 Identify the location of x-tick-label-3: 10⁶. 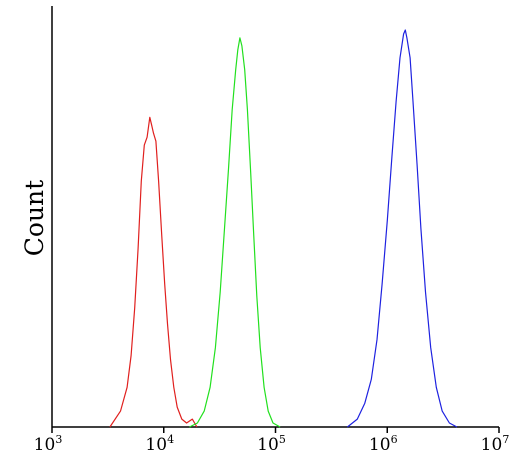
(383, 444).